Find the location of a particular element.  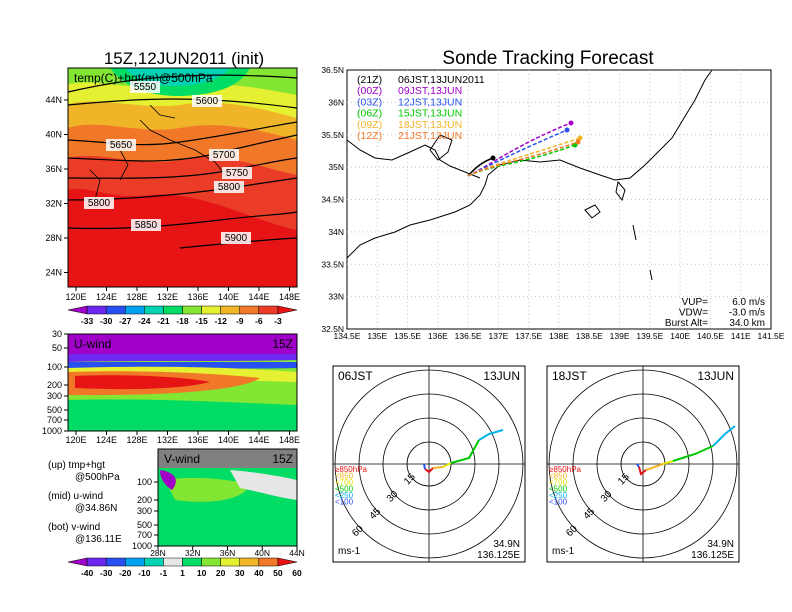

contour-labels: 5550 5600 5650 5700 5750 5800 5800 5850 5900 is located at coordinates (168, 162).